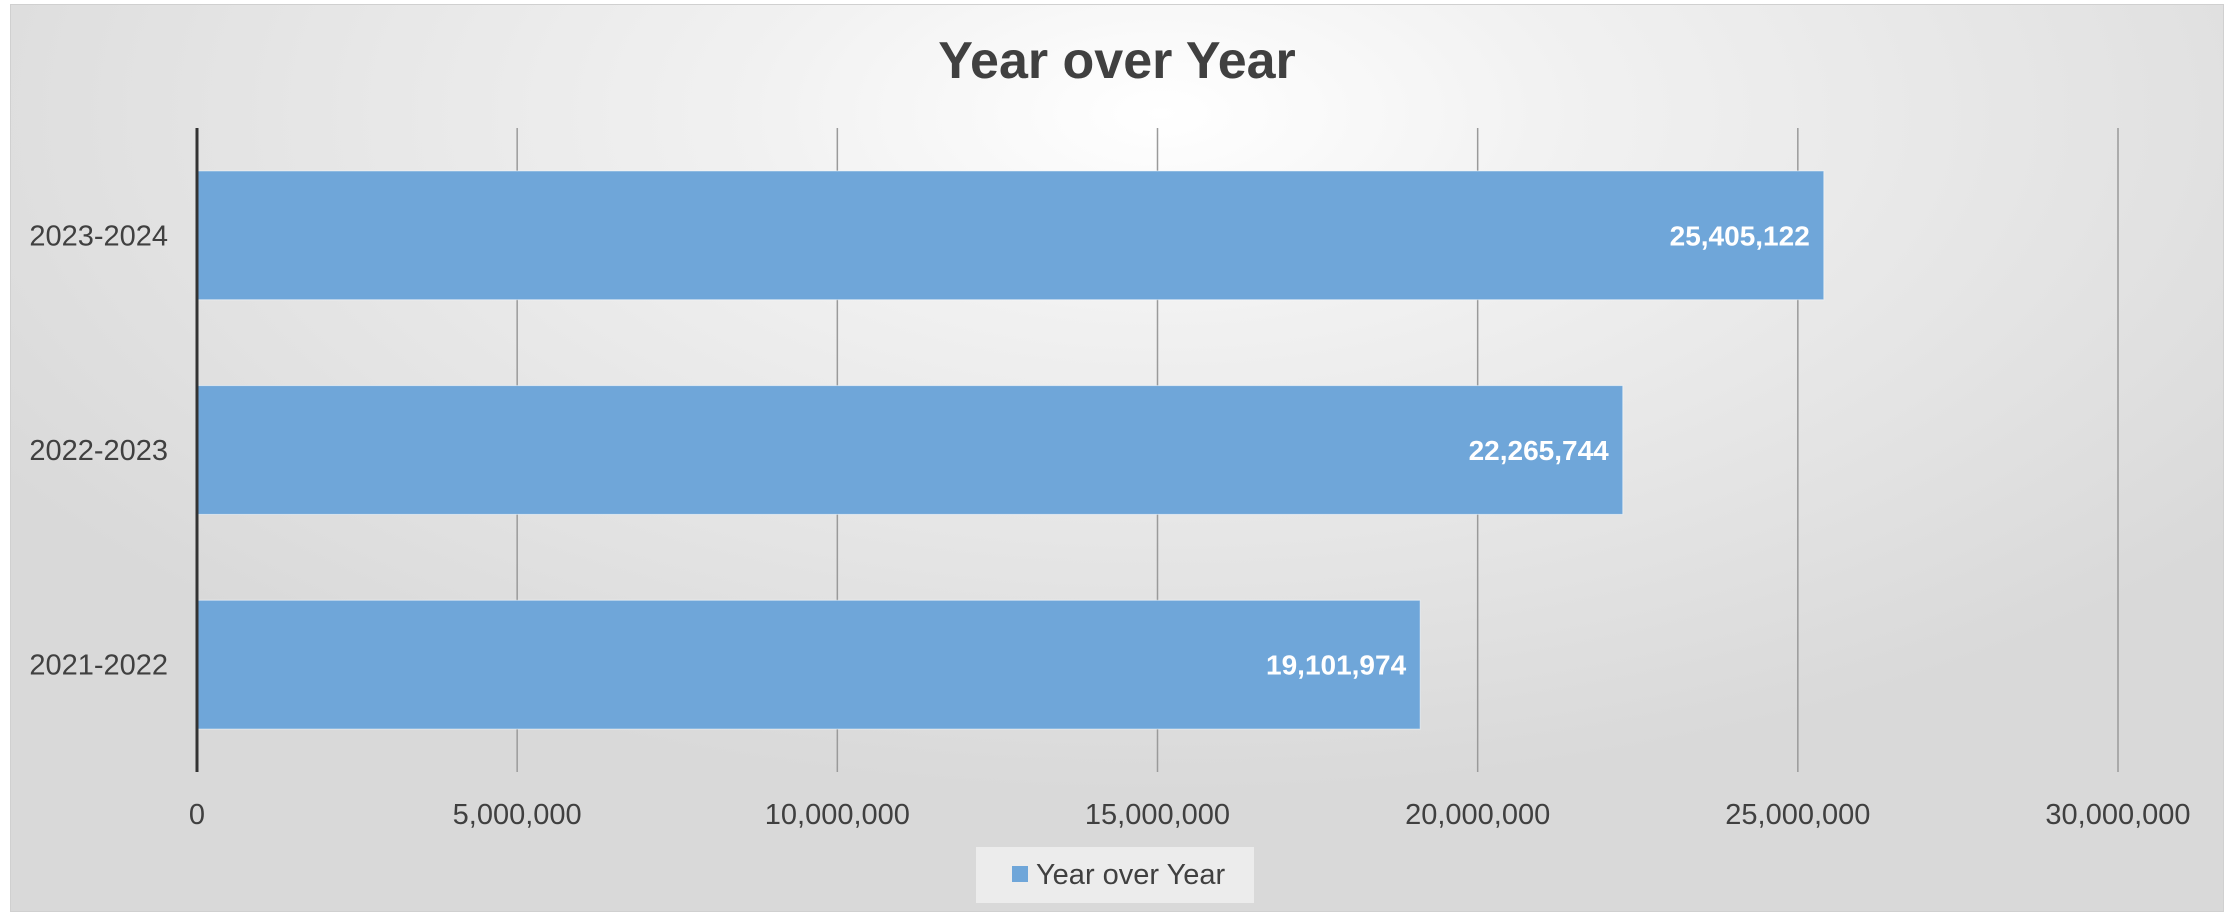 Image resolution: width=2234 pixels, height=912 pixels. Describe the element at coordinates (2117, 815) in the screenshot. I see `tick-label: 30,000,000` at that location.